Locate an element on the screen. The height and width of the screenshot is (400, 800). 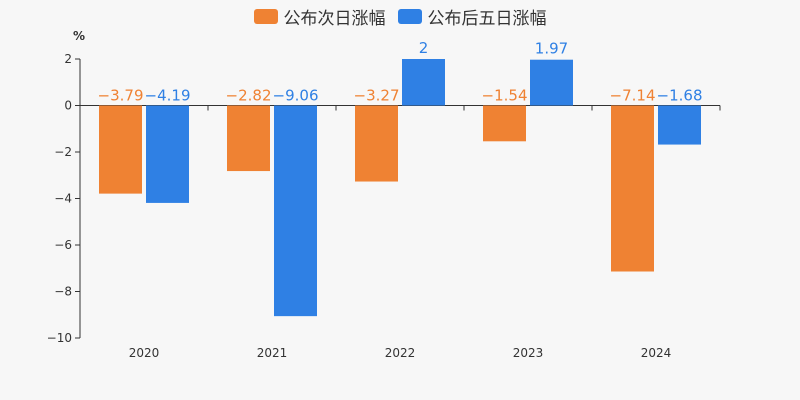
data-label: −1.68 is located at coordinates (680, 96).